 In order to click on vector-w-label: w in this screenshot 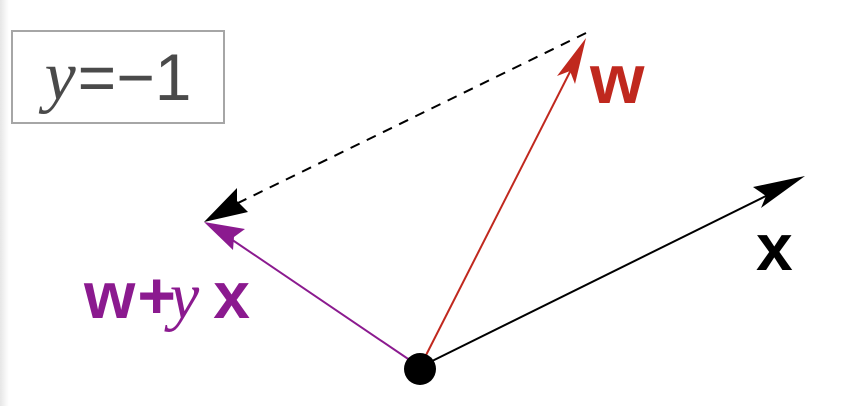, I will do `click(617, 79)`.